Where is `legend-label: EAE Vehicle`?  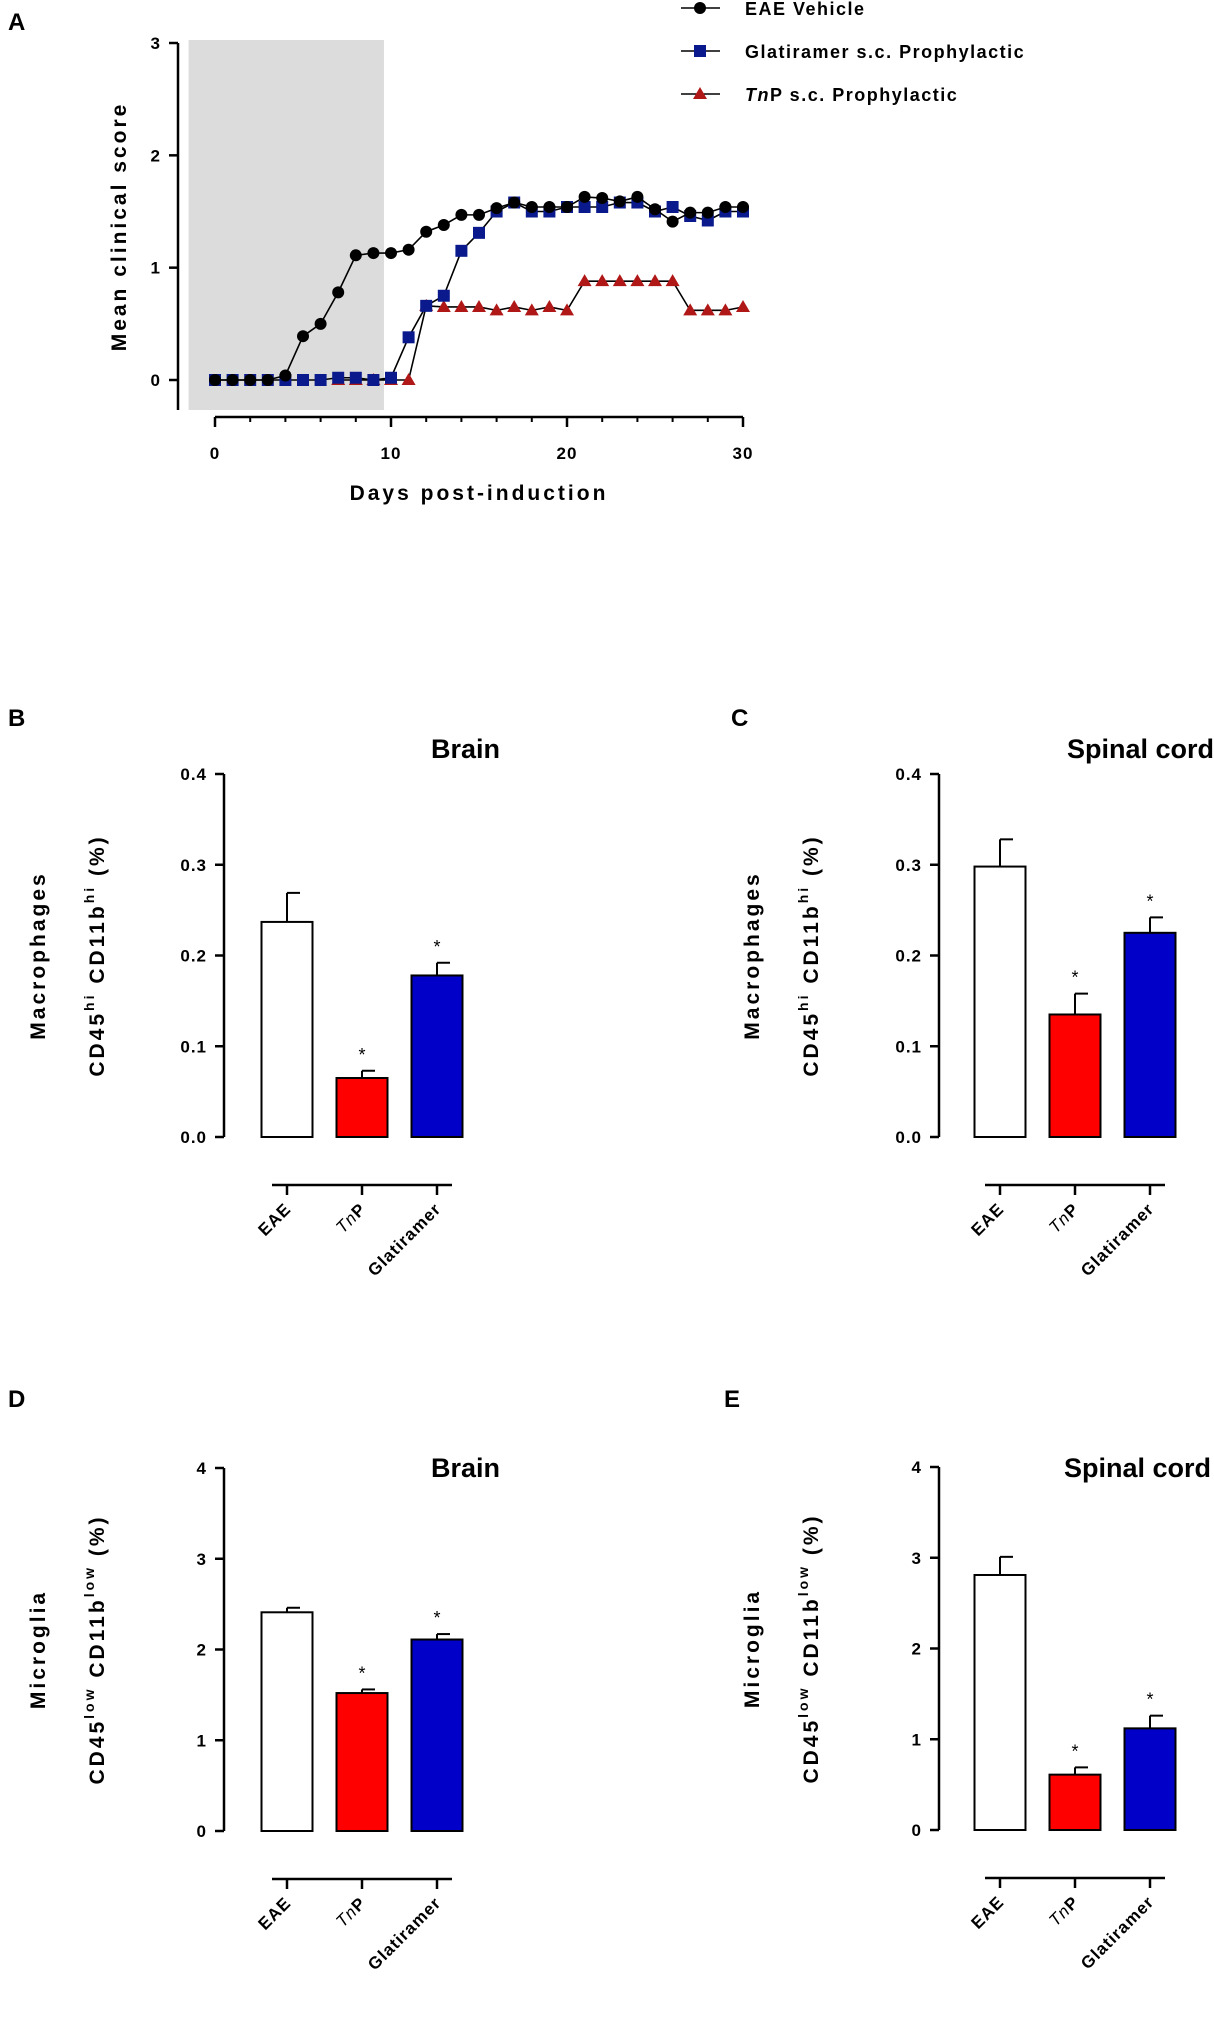
legend-label: EAE Vehicle is located at coordinates (805, 9).